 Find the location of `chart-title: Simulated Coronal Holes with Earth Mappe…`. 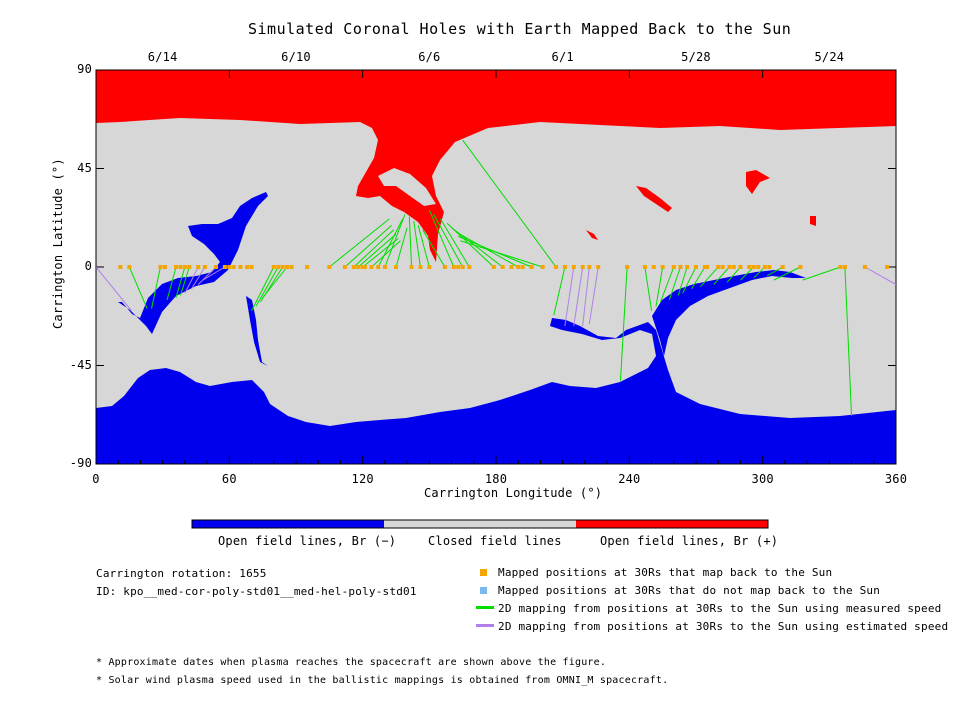

chart-title: Simulated Coronal Holes with Earth Mappe… is located at coordinates (520, 29).